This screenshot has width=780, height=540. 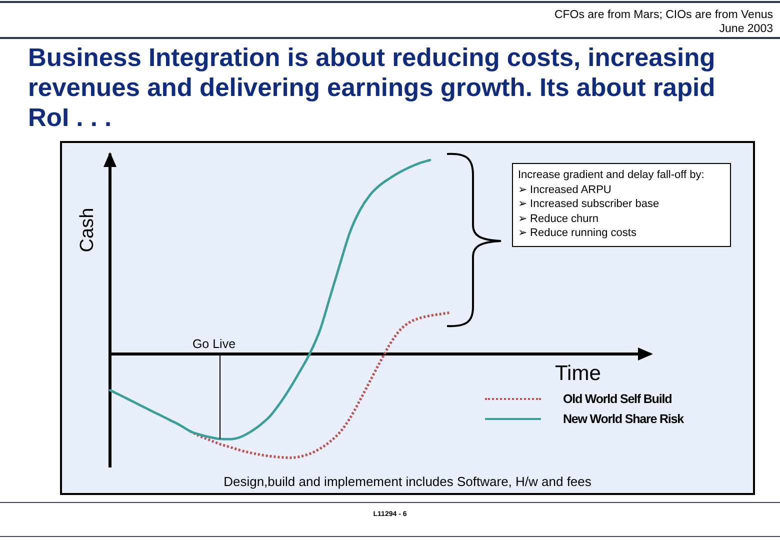 I want to click on legend-label: New World Share Risk, so click(x=623, y=419).